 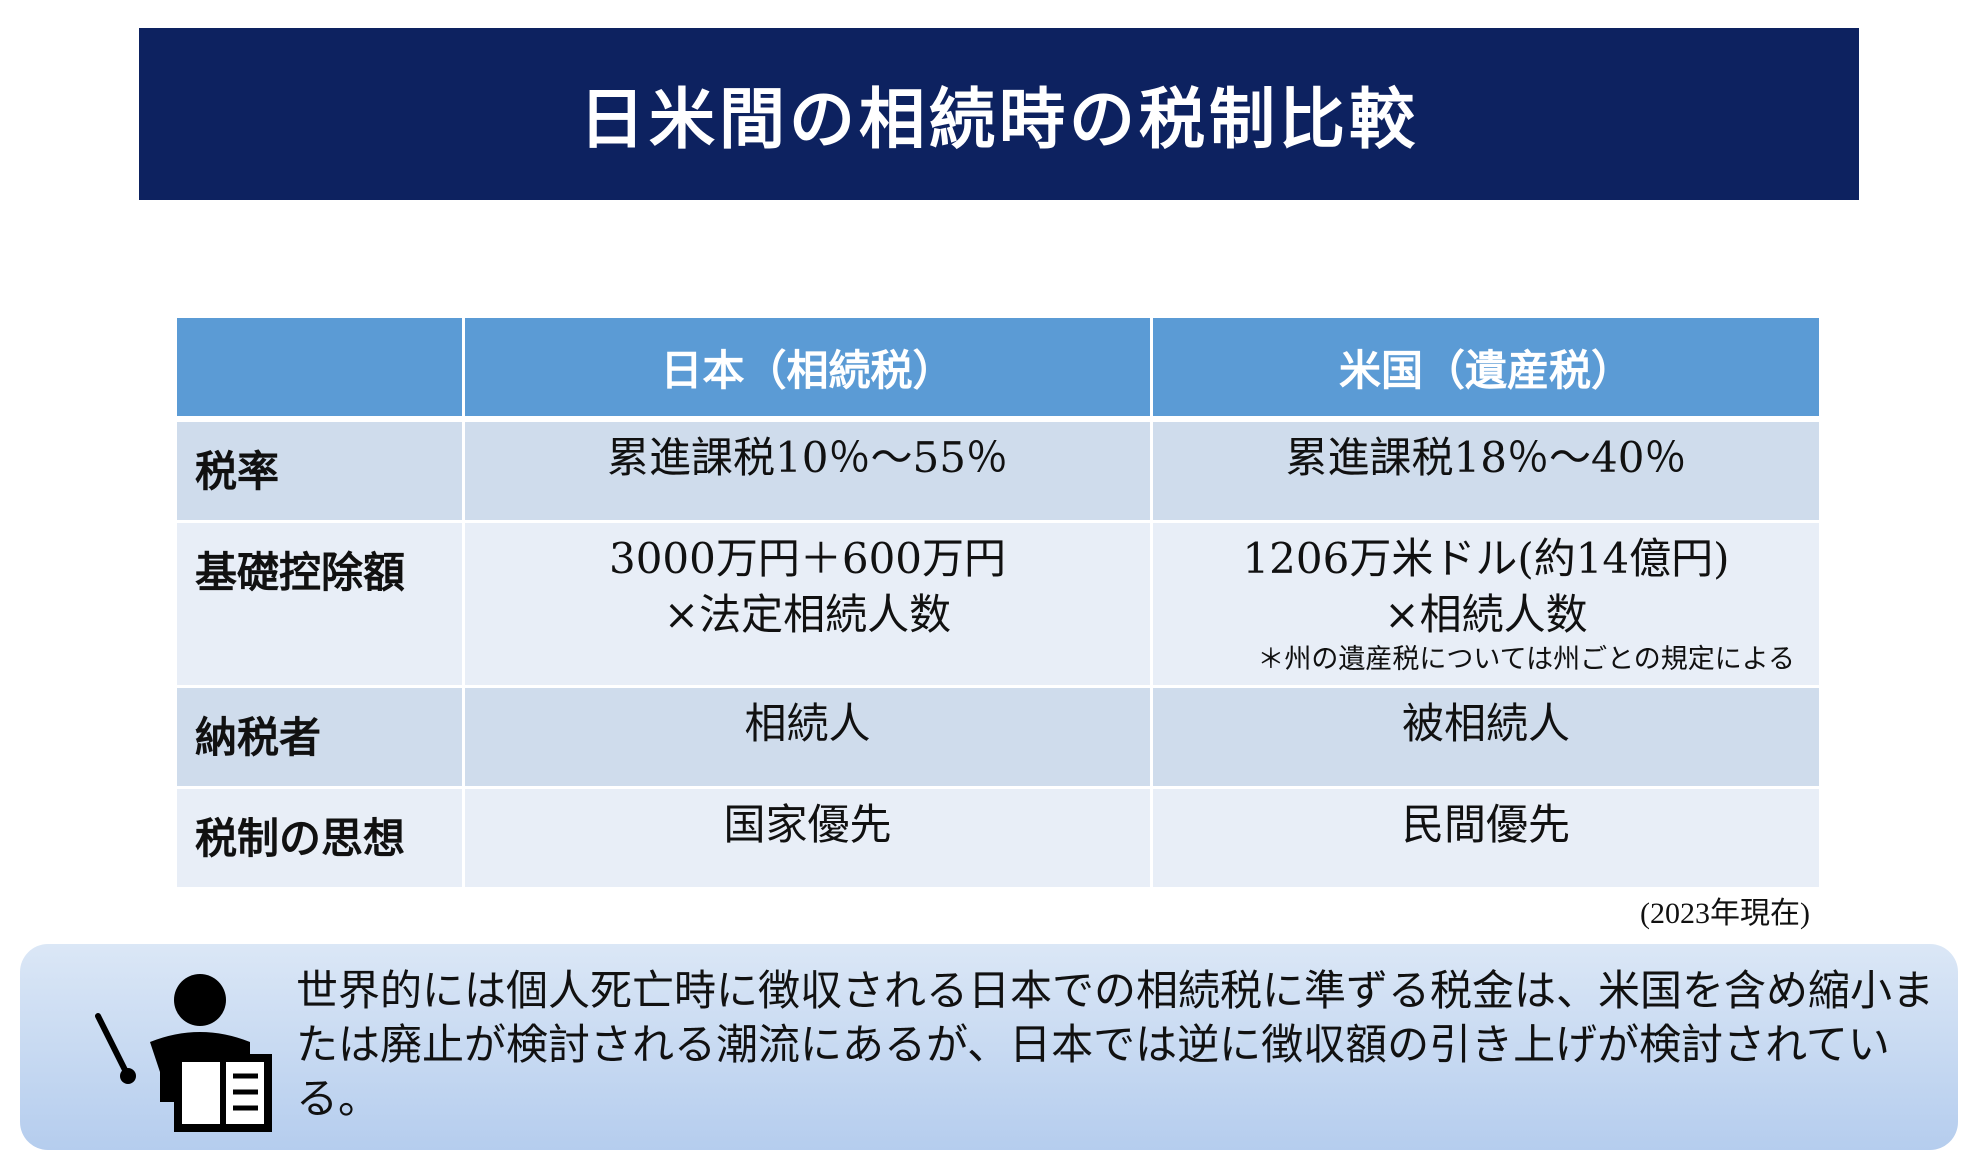 I want to click on row-label-basic-deduction: 基礎控除額, so click(x=300, y=572).